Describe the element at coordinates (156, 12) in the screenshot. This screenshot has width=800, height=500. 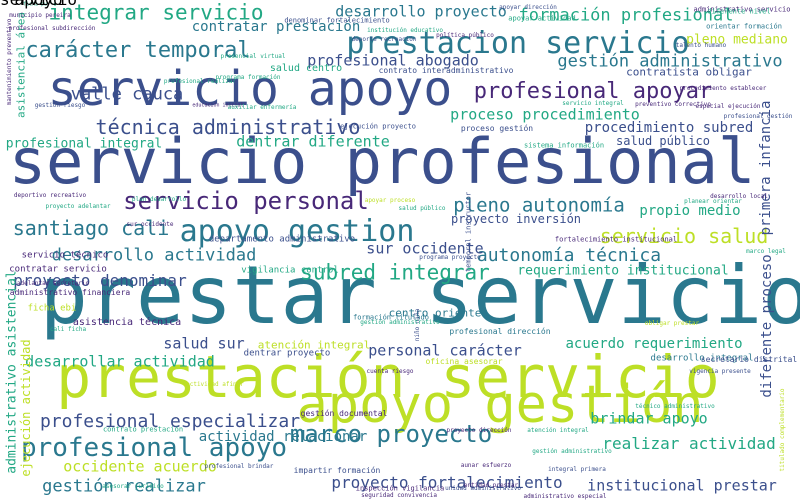
I see `word: integrar servicio` at that location.